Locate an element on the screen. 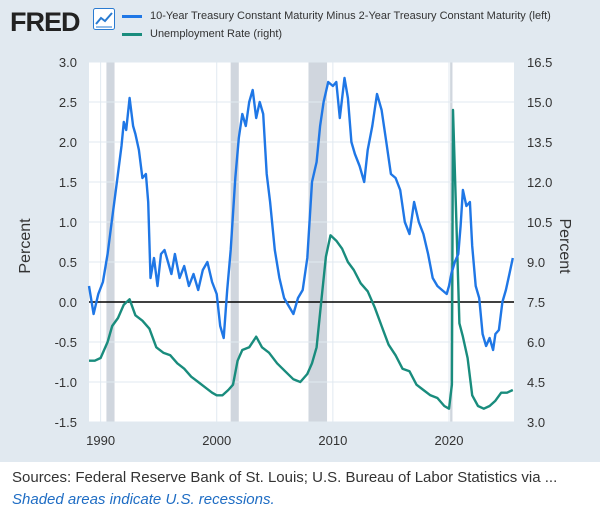  right-tick-label: 9.0 is located at coordinates (536, 262).